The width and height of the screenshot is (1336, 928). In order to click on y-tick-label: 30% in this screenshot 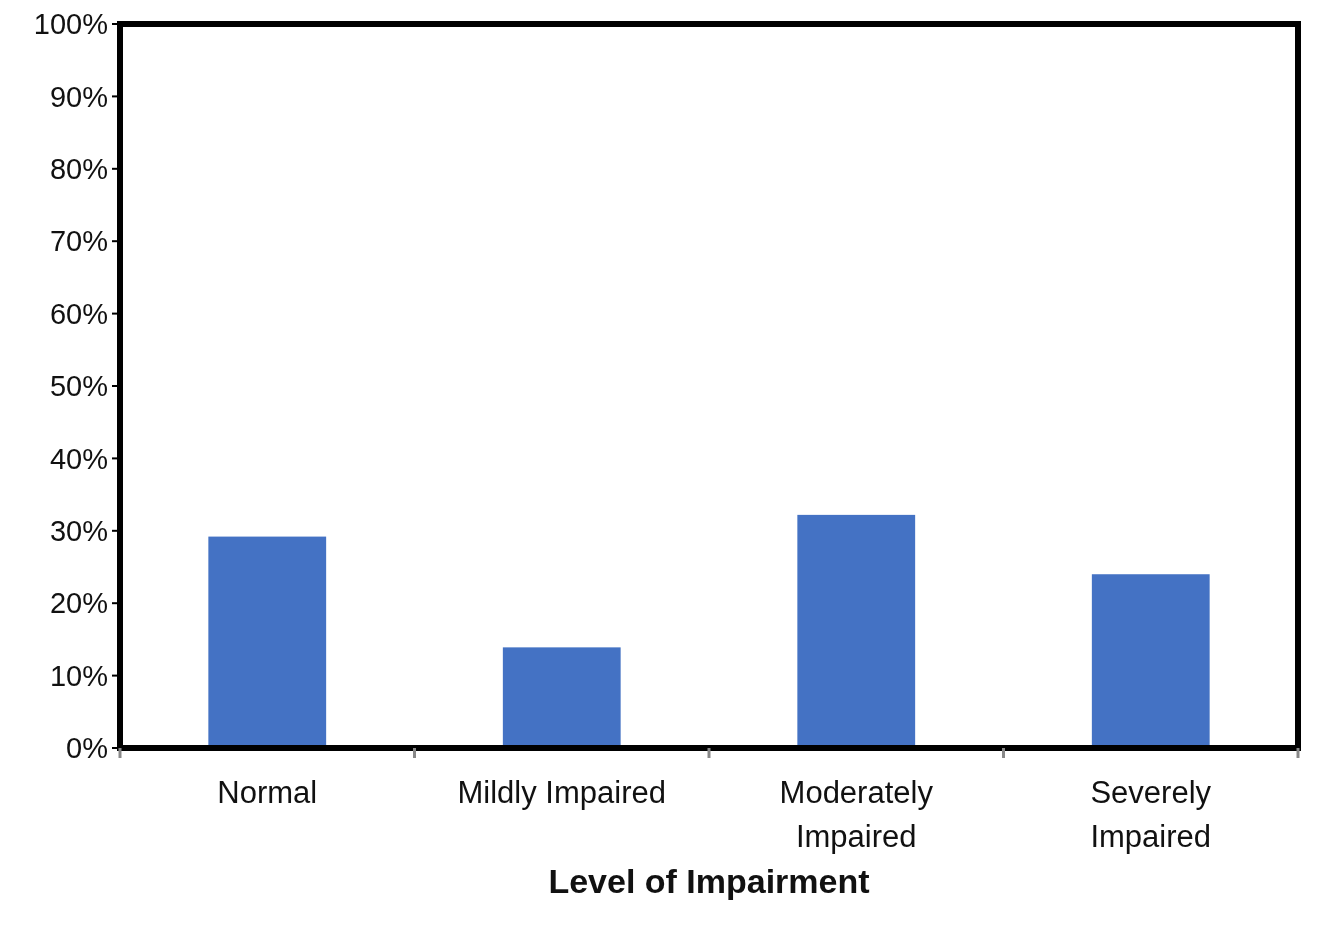, I will do `click(78, 530)`.